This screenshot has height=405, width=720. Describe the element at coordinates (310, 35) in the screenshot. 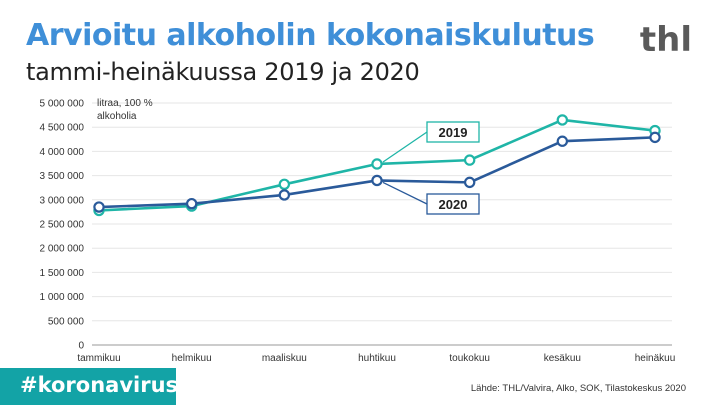

I see `chart-title: Arvioitu alkoholin kokonaiskulutus` at that location.